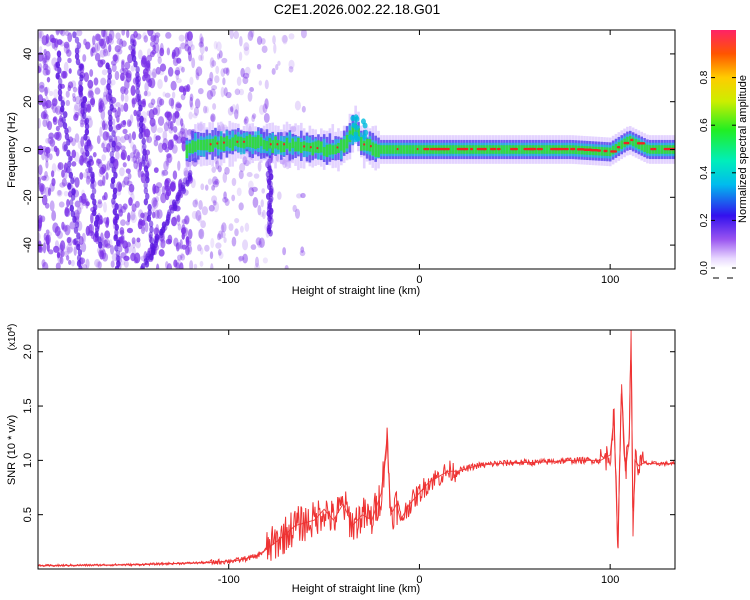  What do you see at coordinates (10, 329) in the screenshot?
I see `snr-y-scale-exponent: 4` at bounding box center [10, 329].